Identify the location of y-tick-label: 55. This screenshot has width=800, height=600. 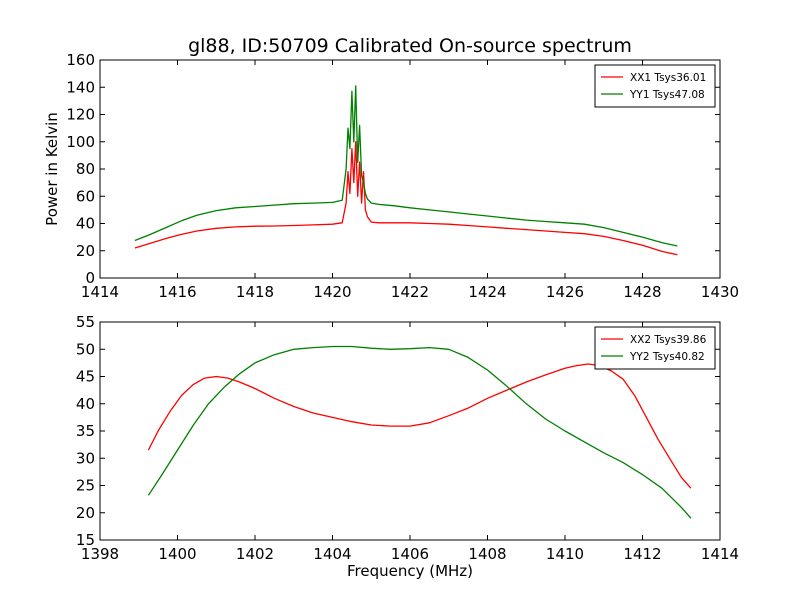
(85, 322).